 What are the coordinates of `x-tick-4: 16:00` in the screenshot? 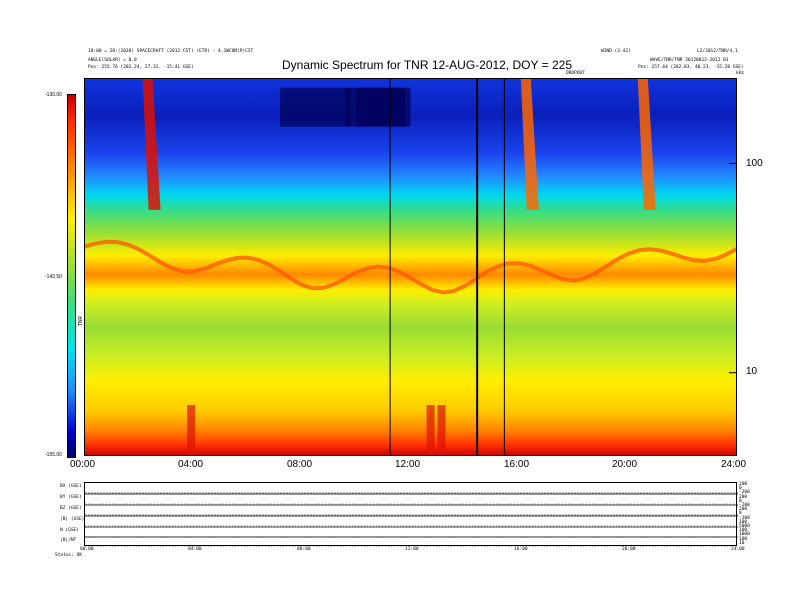 It's located at (517, 464).